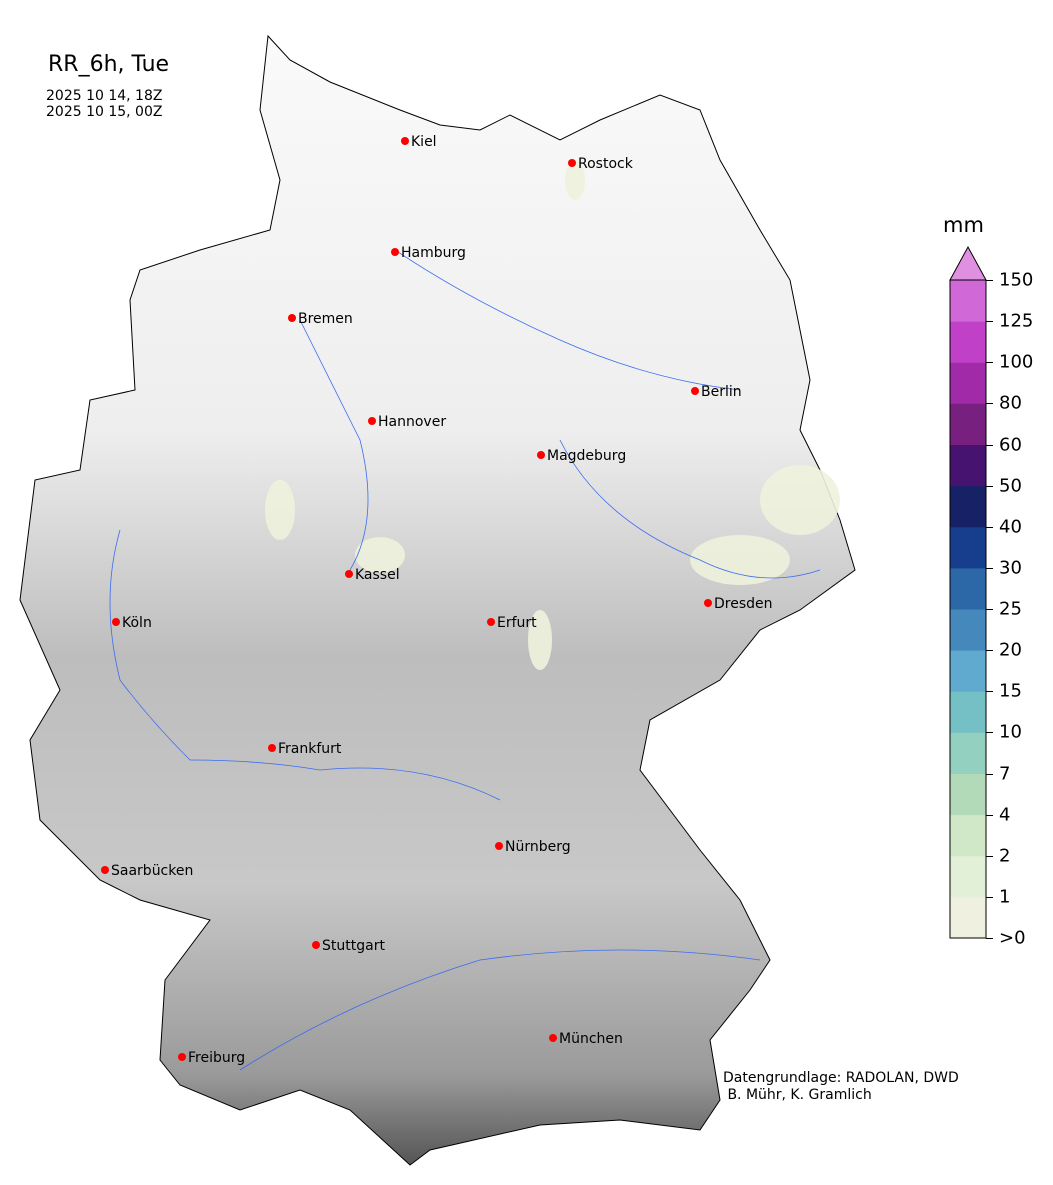 The width and height of the screenshot is (1053, 1185). I want to click on city-frankfurt: Frankfurt, so click(305, 749).